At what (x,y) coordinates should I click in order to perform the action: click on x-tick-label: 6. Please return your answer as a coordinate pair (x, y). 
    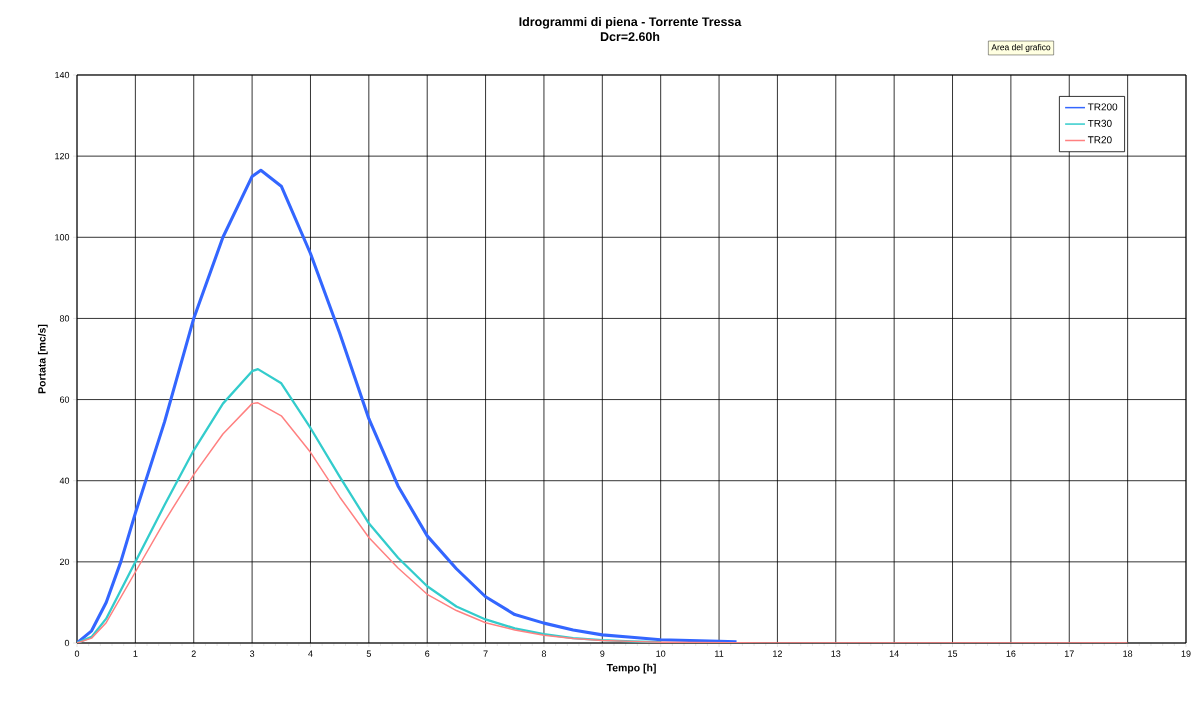
    Looking at the image, I should click on (427, 653).